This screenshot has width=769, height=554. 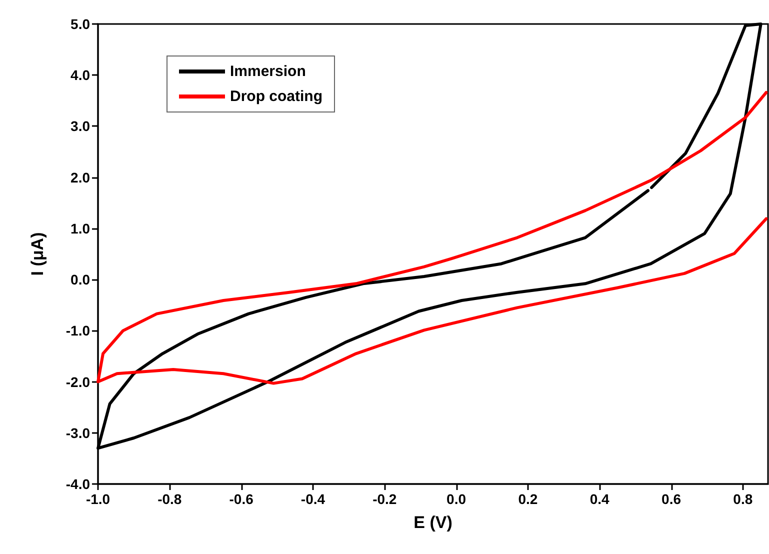 I want to click on x-tick-label: -0.6, so click(x=241, y=499).